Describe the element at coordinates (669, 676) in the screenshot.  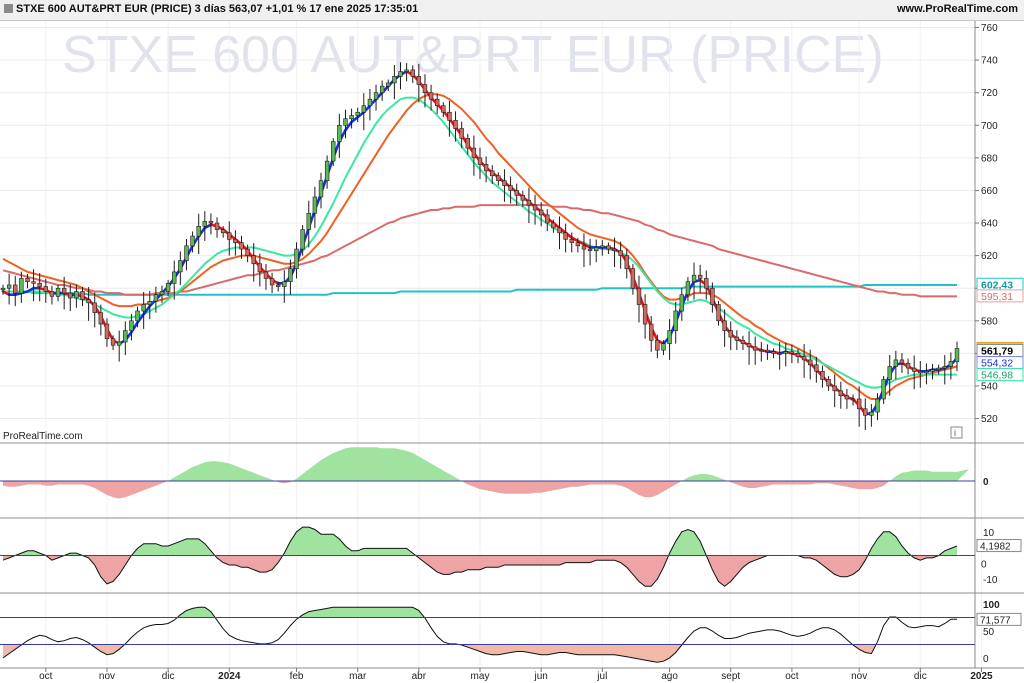
I see `x-tick-label: ago` at that location.